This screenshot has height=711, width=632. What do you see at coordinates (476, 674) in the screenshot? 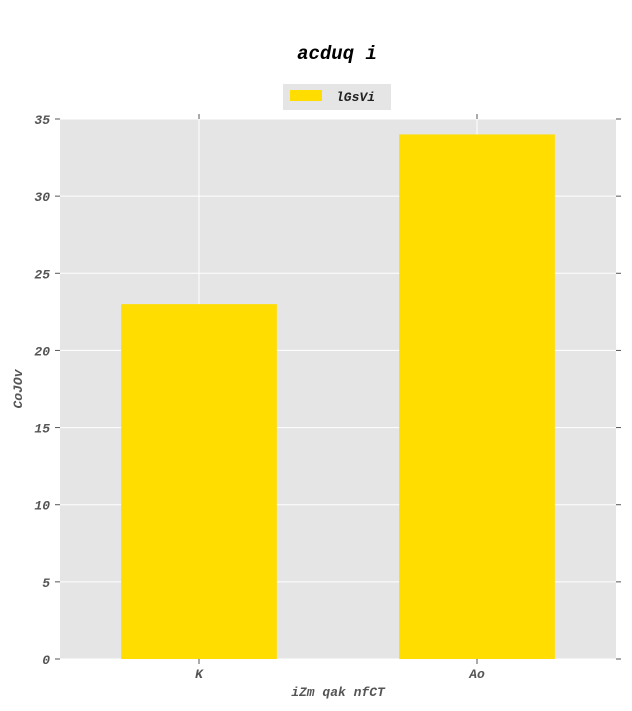
I see `x-tick-label: Ao` at bounding box center [476, 674].